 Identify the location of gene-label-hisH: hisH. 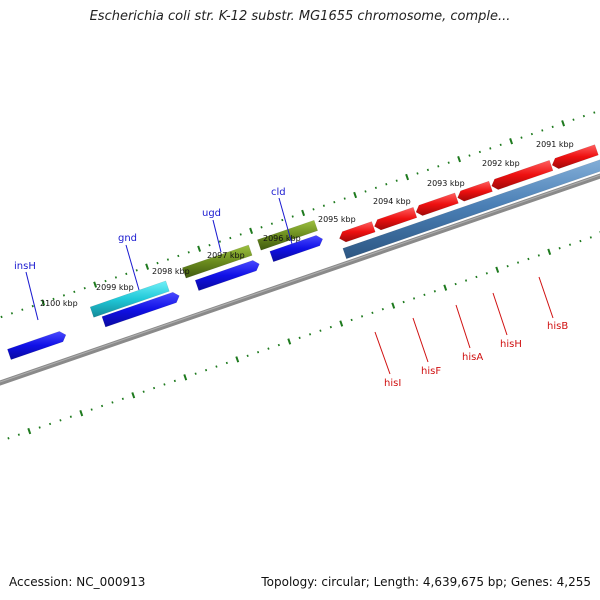
(511, 344).